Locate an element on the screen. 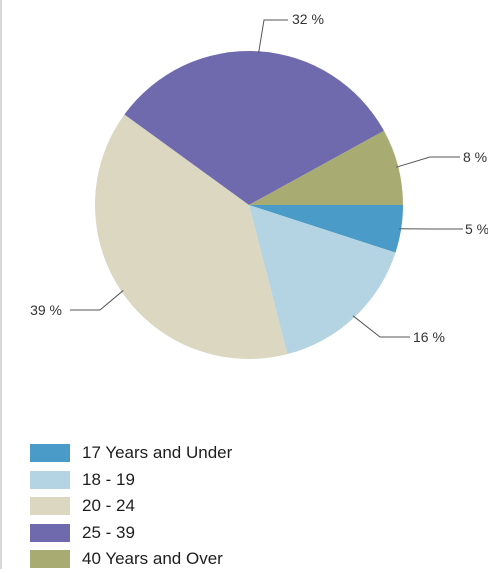  legend-label: 18 - 19 is located at coordinates (108, 480).